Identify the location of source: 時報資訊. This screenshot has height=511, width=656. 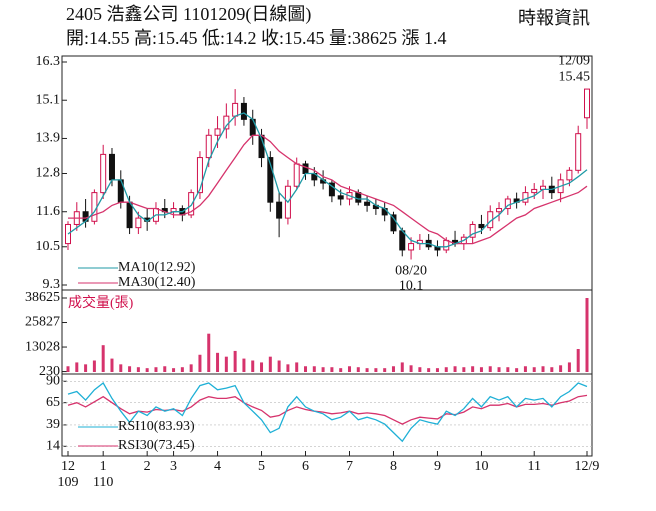
(554, 18).